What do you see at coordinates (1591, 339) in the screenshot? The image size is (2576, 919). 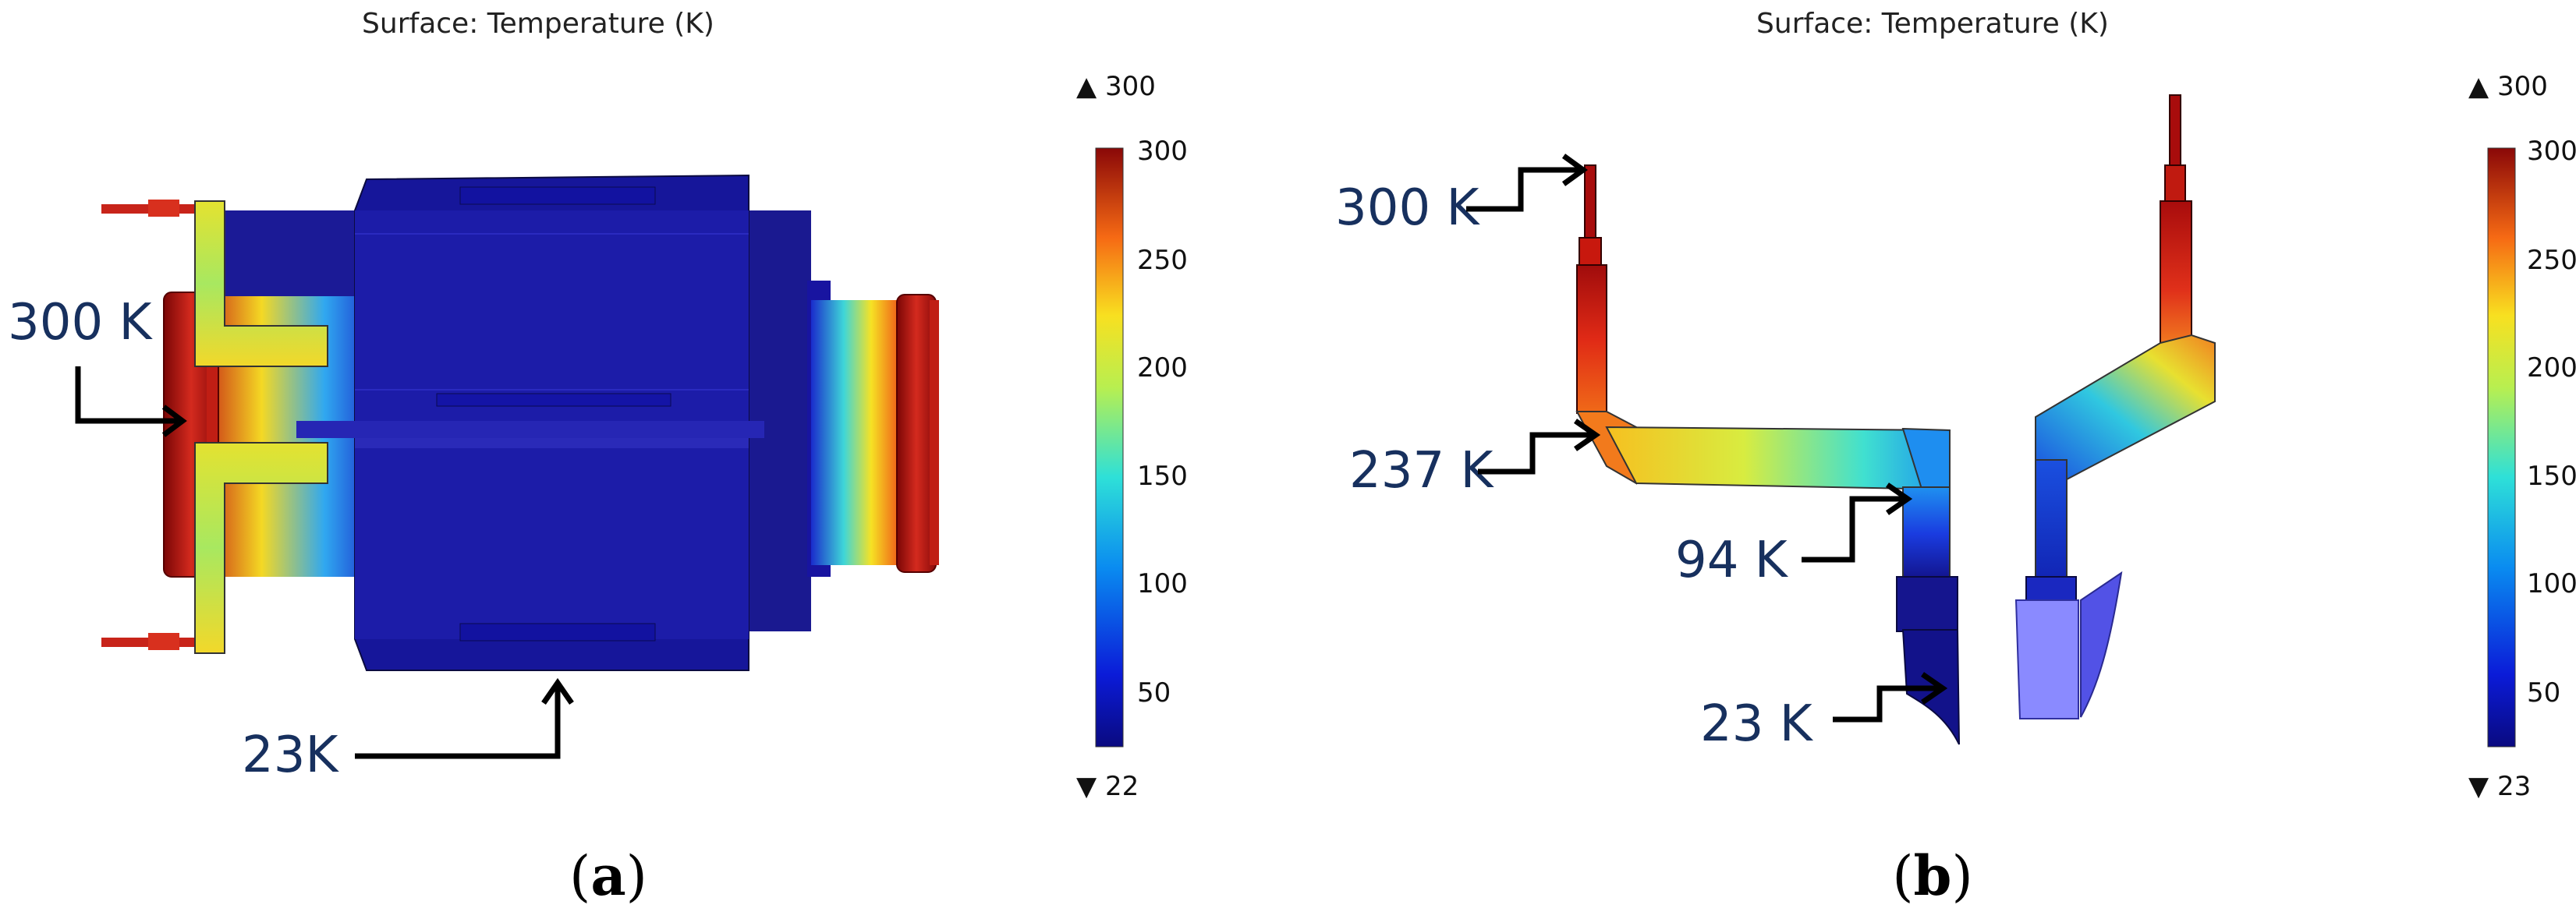 I see `lead-b1-shaft` at bounding box center [1591, 339].